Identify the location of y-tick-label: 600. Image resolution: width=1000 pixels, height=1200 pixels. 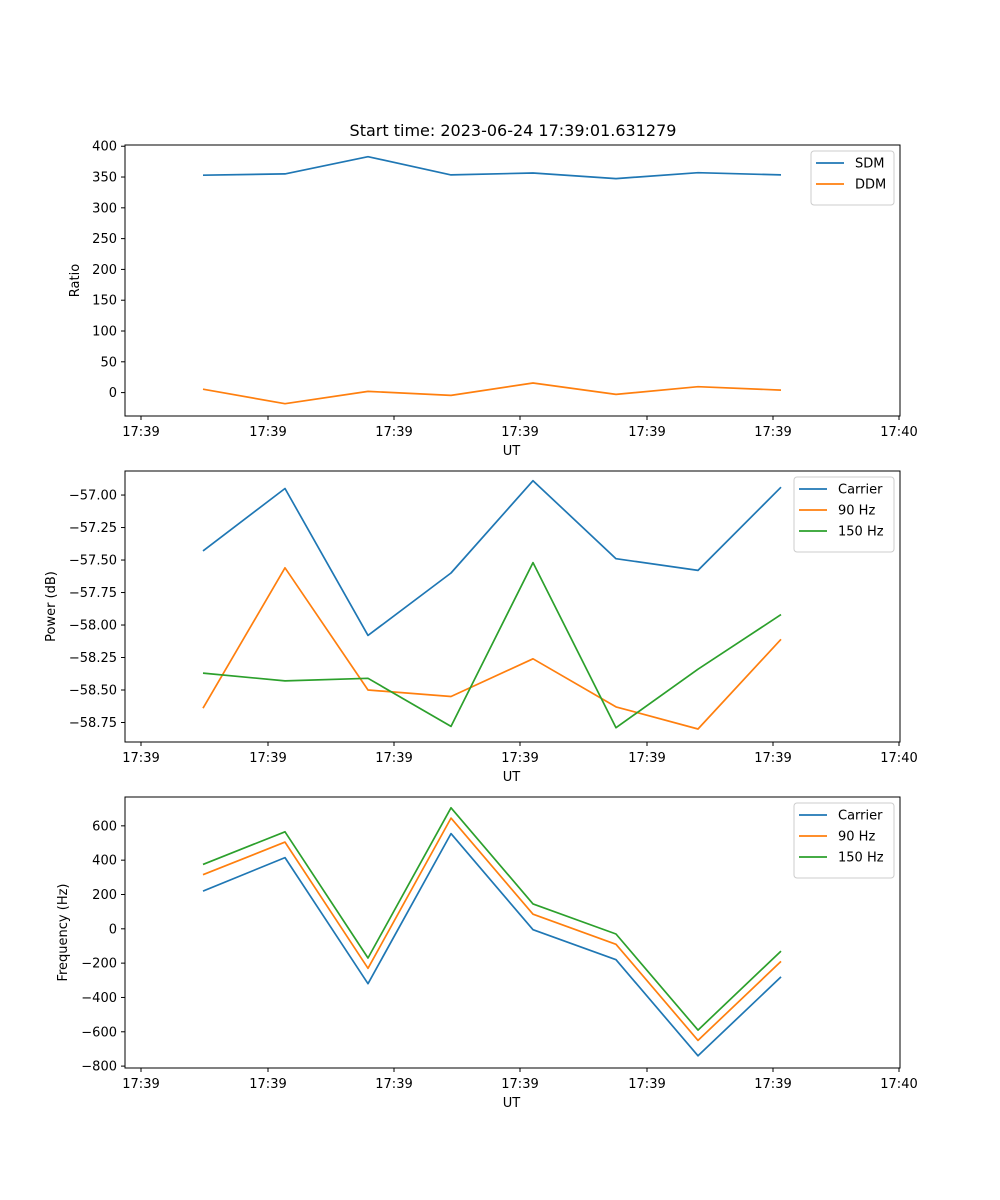
(104, 826).